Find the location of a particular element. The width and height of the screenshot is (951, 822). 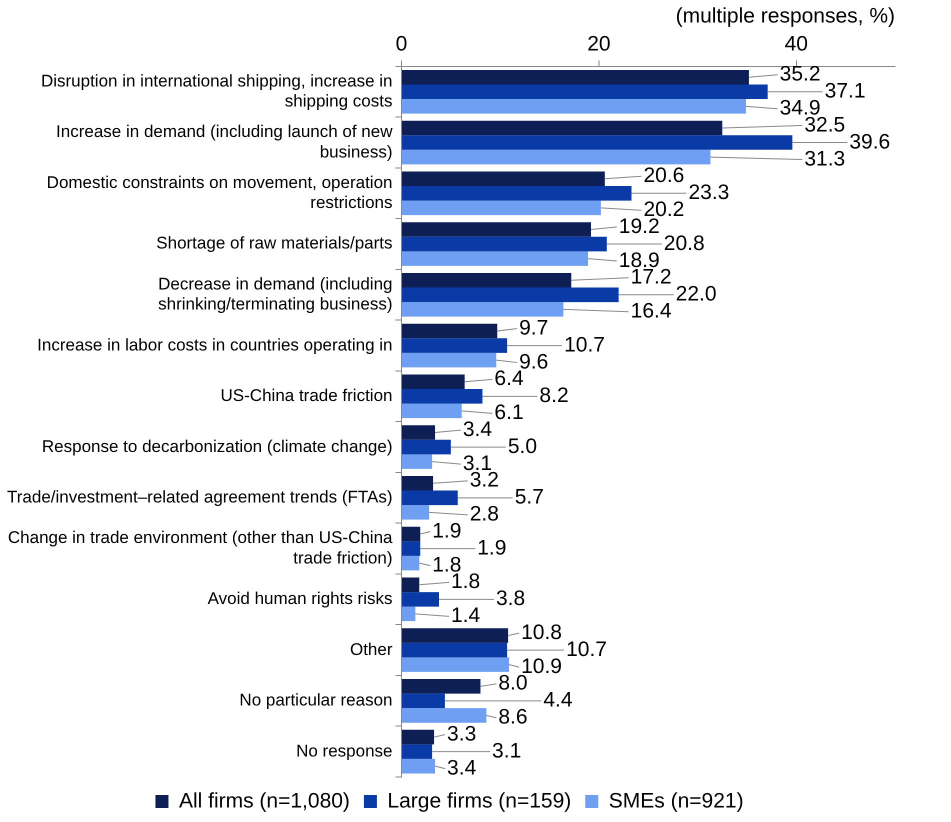

legend-label: All firms (n=1,080) is located at coordinates (264, 800).